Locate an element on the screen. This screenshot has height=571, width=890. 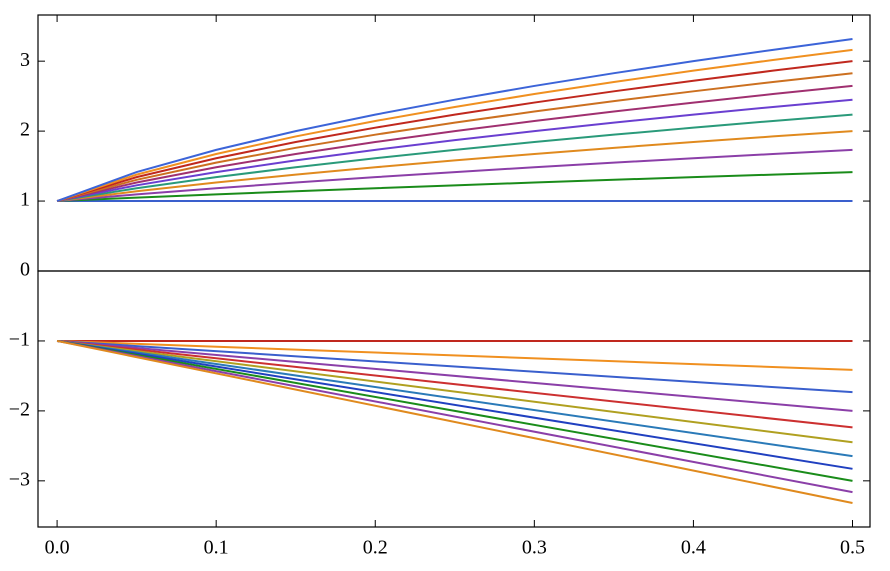
y-tick-label: 0 is located at coordinates (25, 270).